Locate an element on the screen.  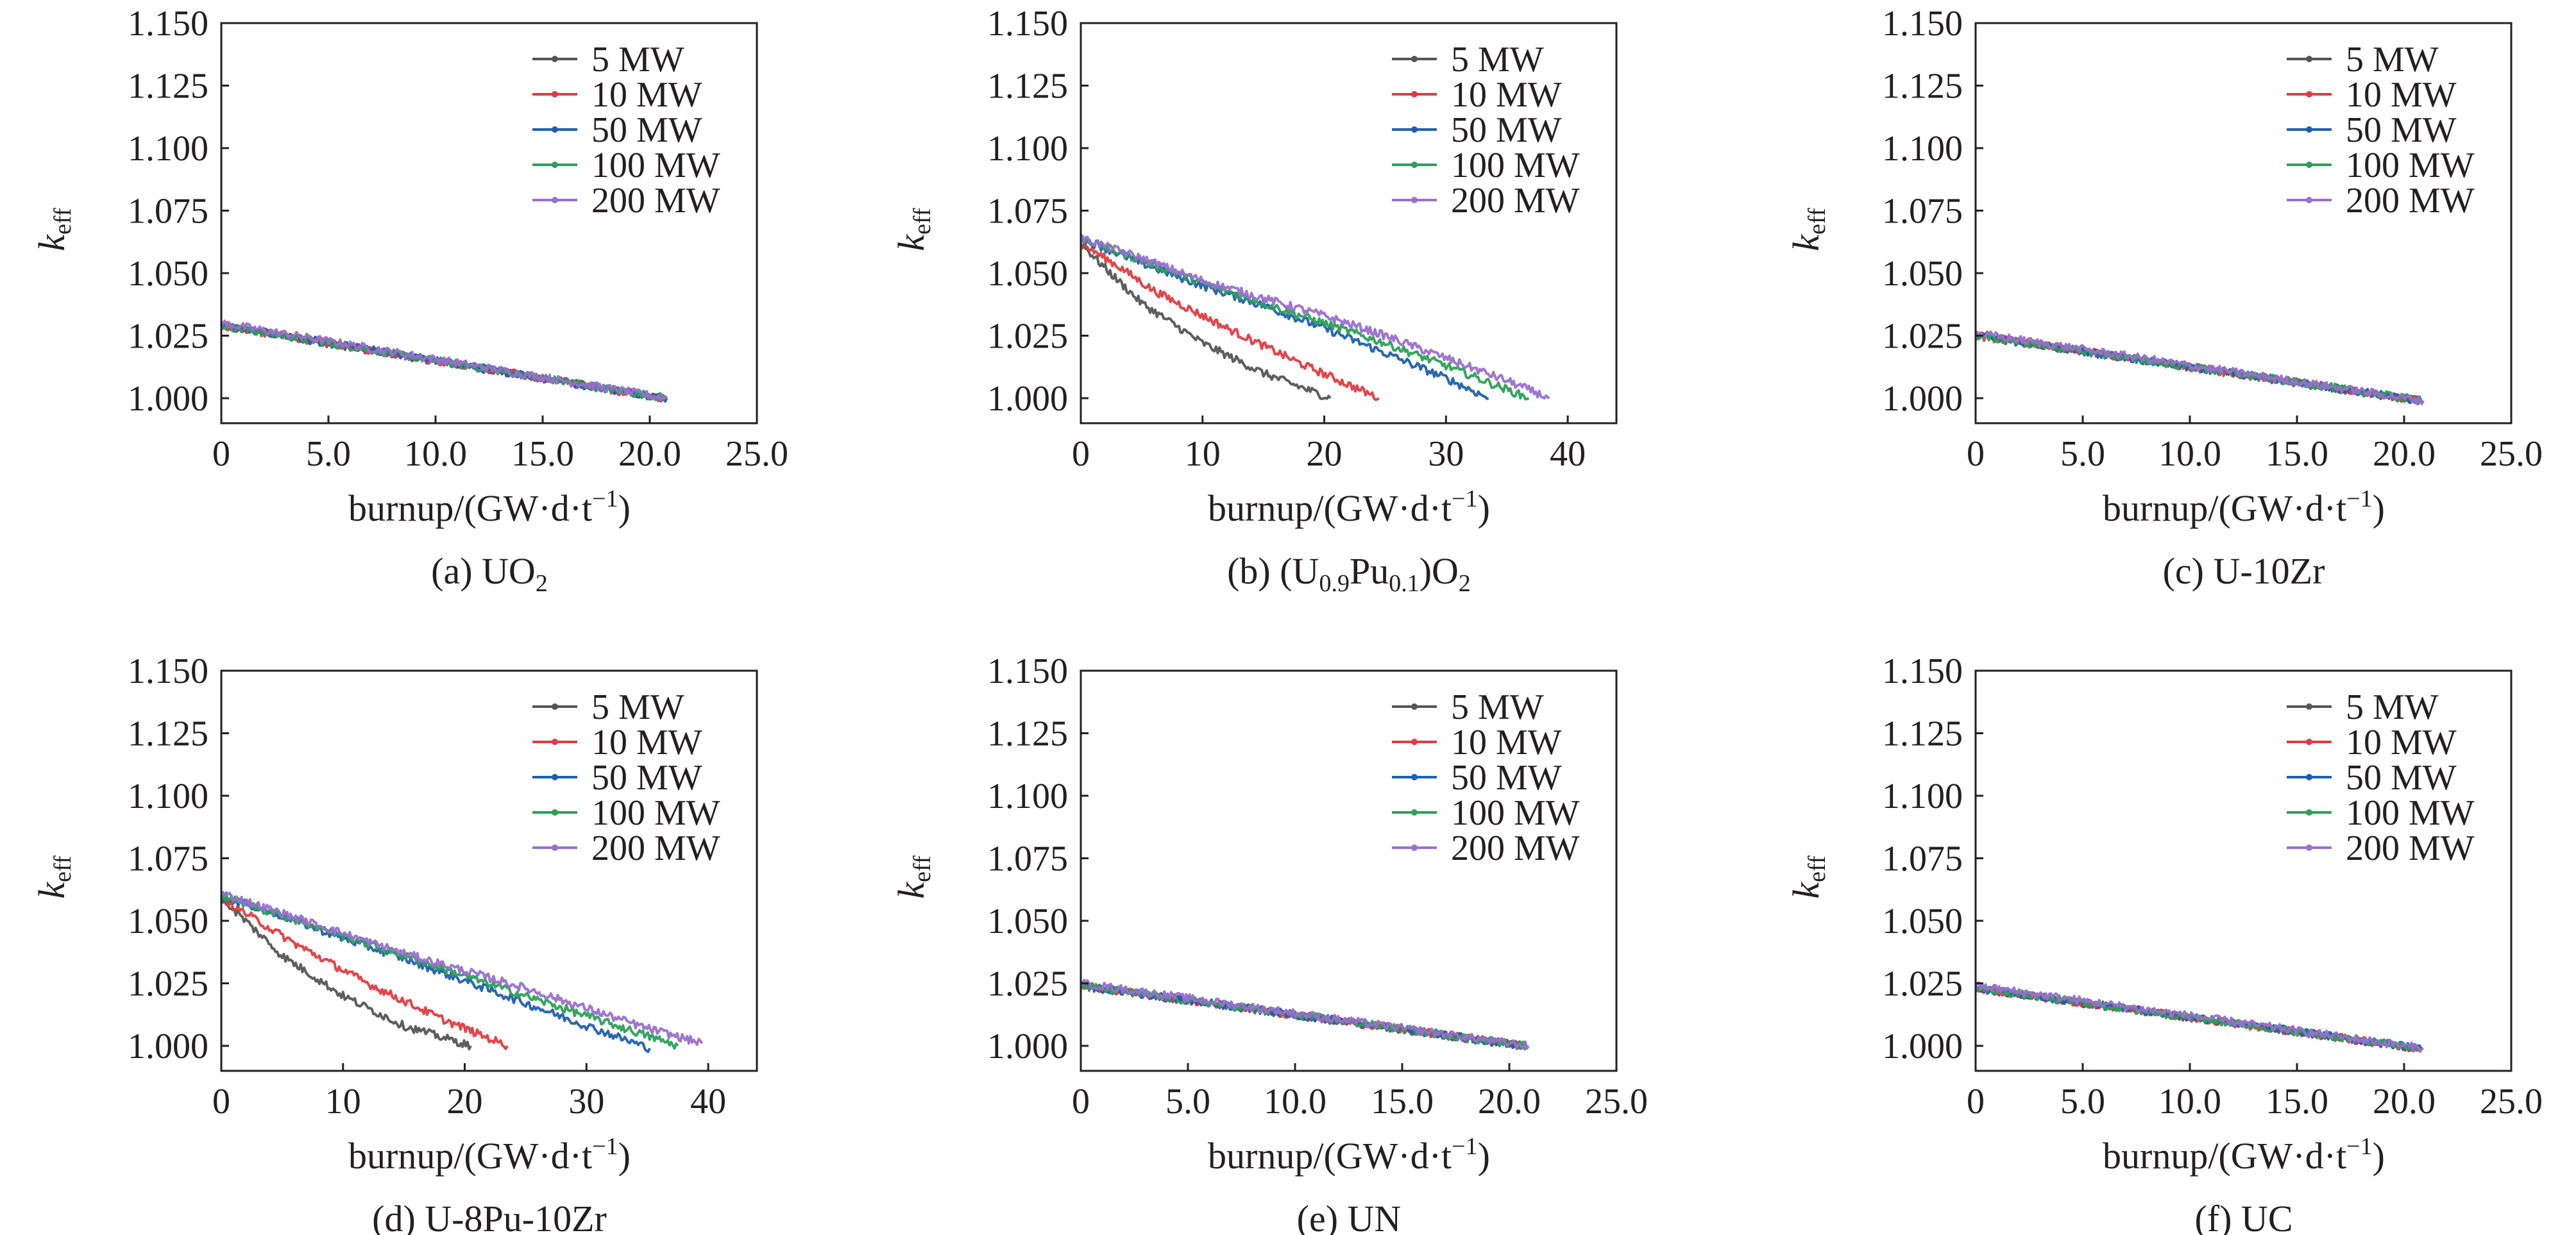
x-tick-label: 0 is located at coordinates (1081, 454).